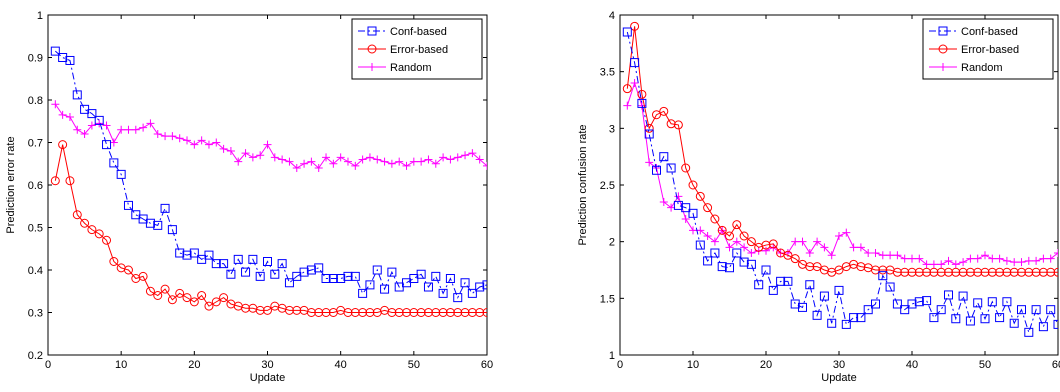  I want to click on series-random, so click(269, 136).